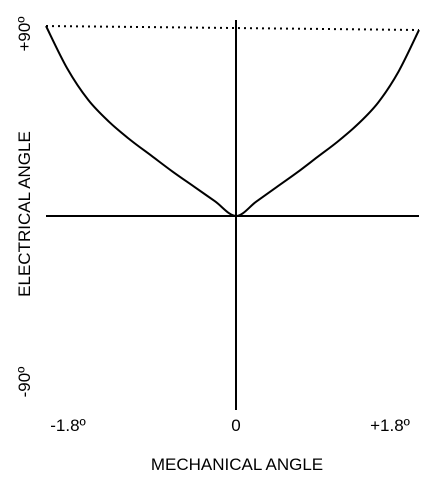 The height and width of the screenshot is (478, 421). I want to click on x-tick-label-max: +1.8º, so click(390, 425).